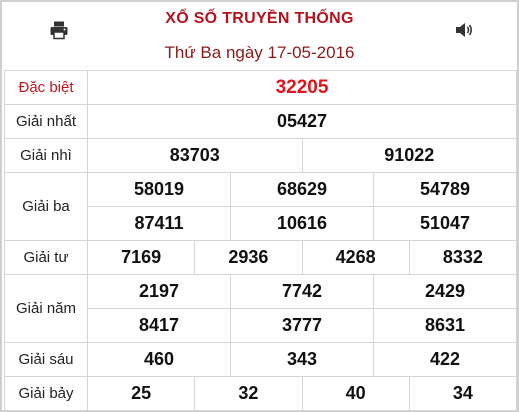  What do you see at coordinates (141, 393) in the screenshot?
I see `prize-number: 25` at bounding box center [141, 393].